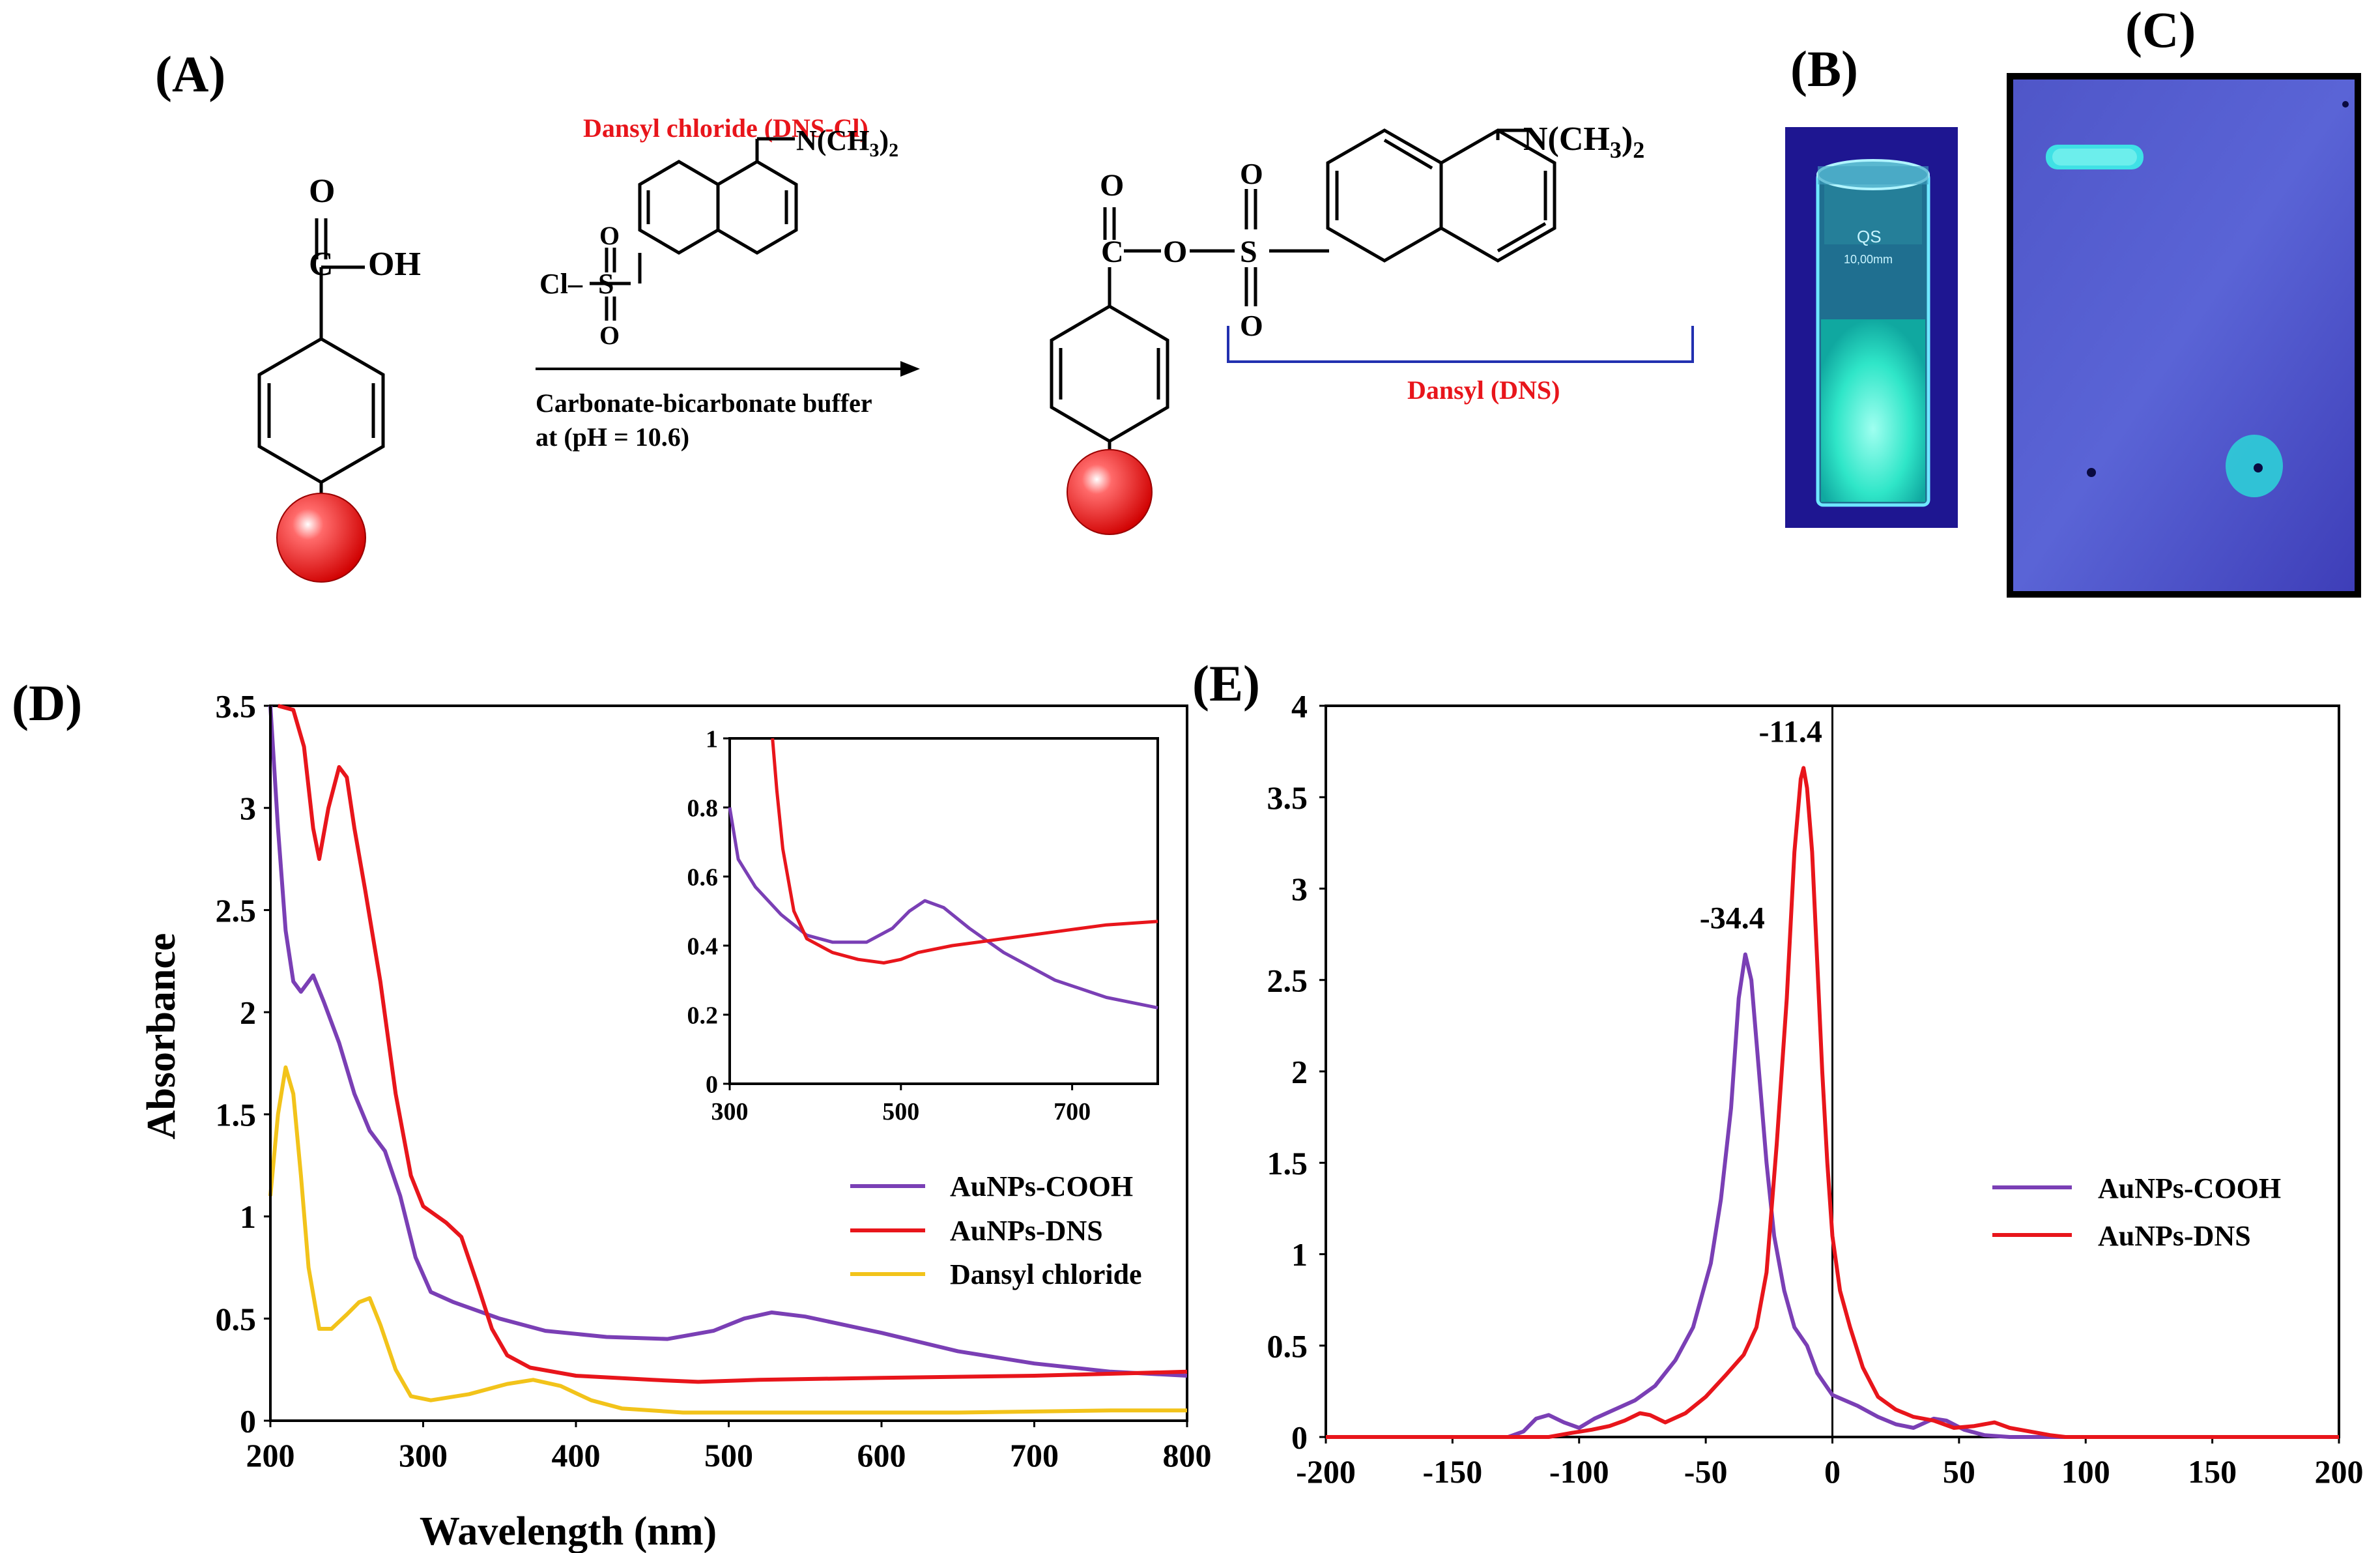 The image size is (2380, 1553). I want to click on chart-e-ytick-label: 2, so click(1299, 1072).